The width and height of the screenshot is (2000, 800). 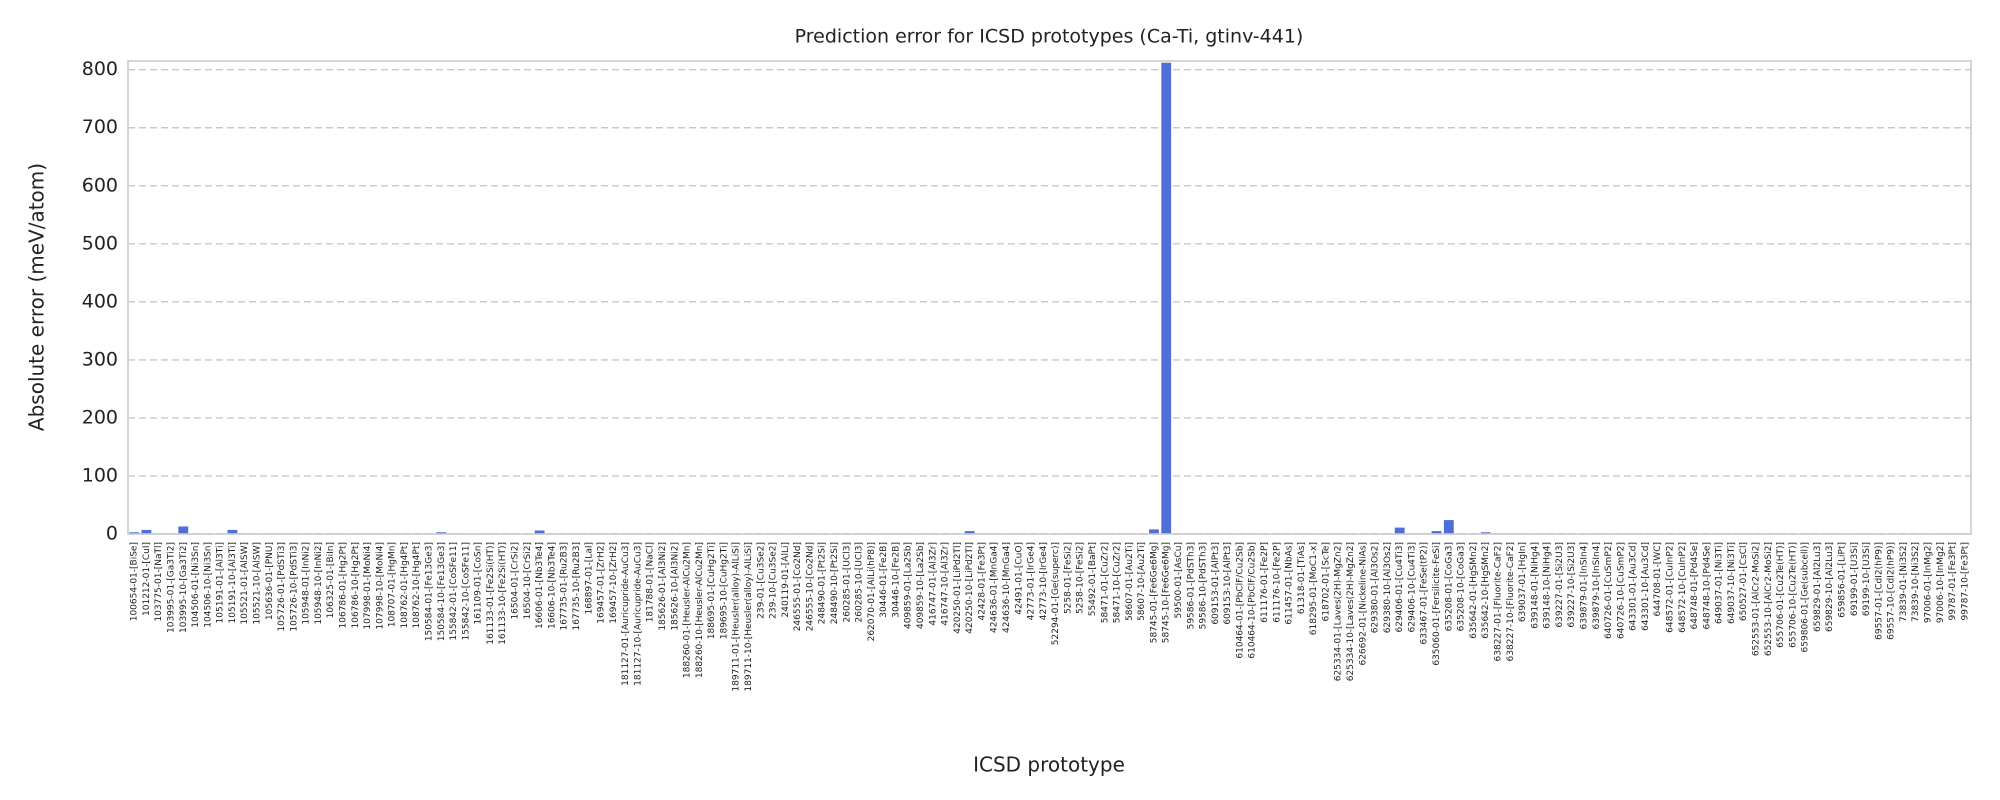 What do you see at coordinates (159, 582) in the screenshot?
I see `x-tick-label: 103775-01-[NaTl]` at bounding box center [159, 582].